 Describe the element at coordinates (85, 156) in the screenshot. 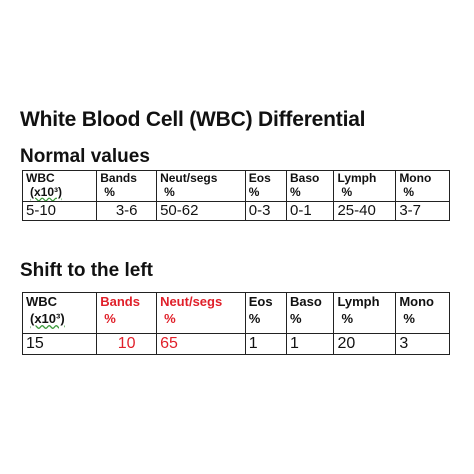

I see `normal-values-heading: Normal values` at that location.